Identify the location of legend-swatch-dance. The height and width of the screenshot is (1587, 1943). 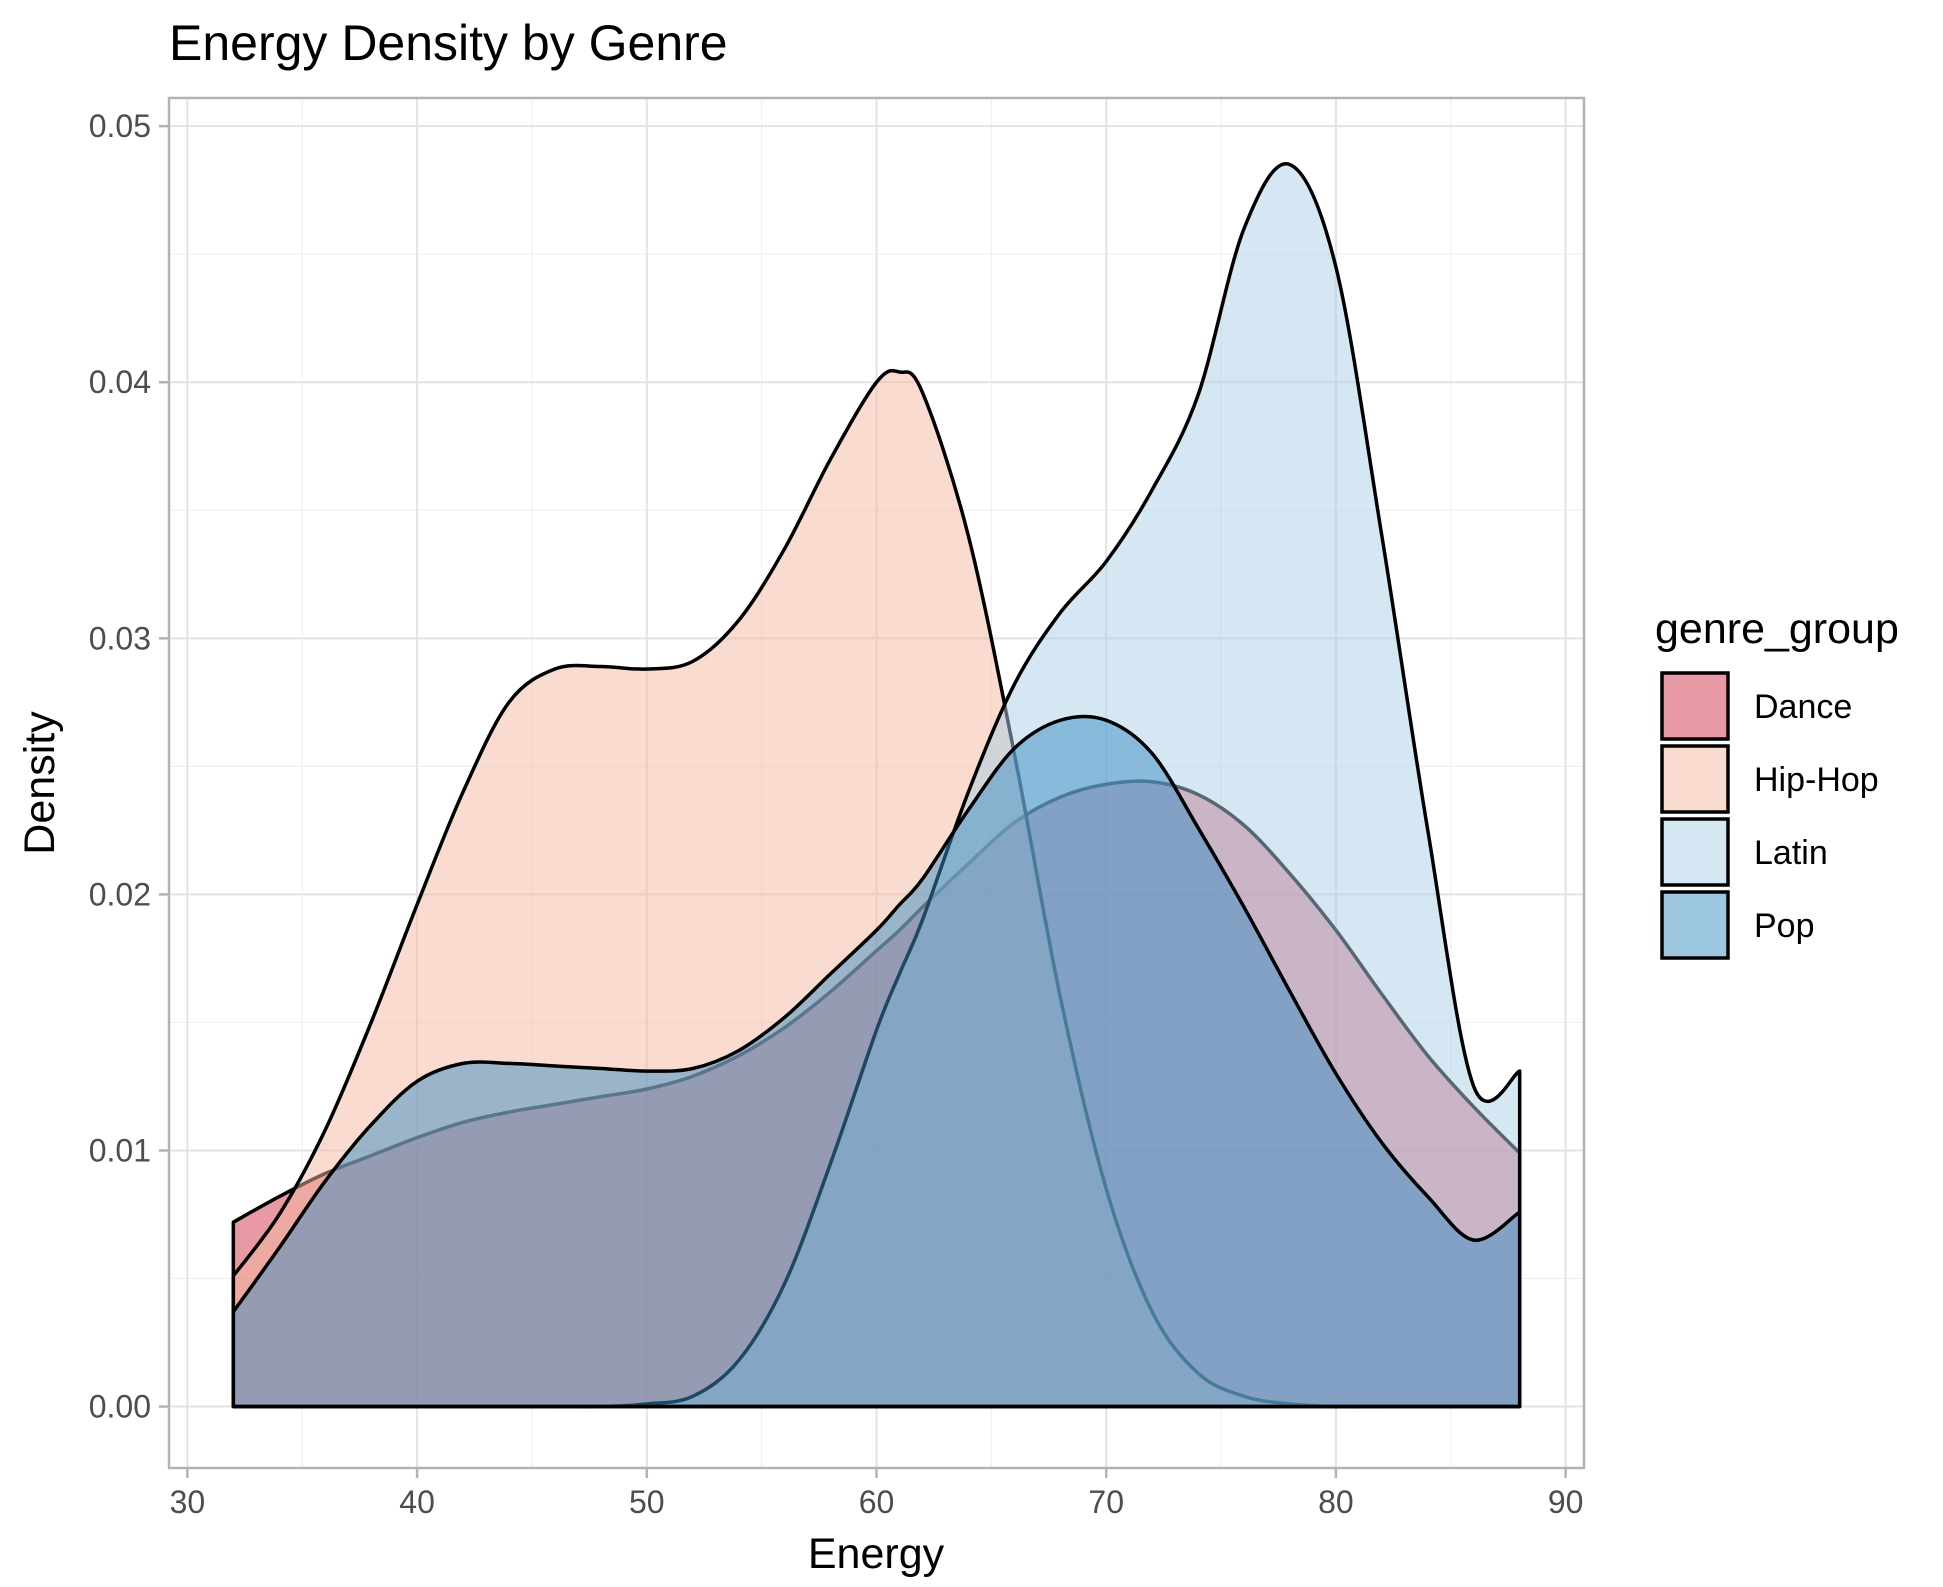
(1695, 706).